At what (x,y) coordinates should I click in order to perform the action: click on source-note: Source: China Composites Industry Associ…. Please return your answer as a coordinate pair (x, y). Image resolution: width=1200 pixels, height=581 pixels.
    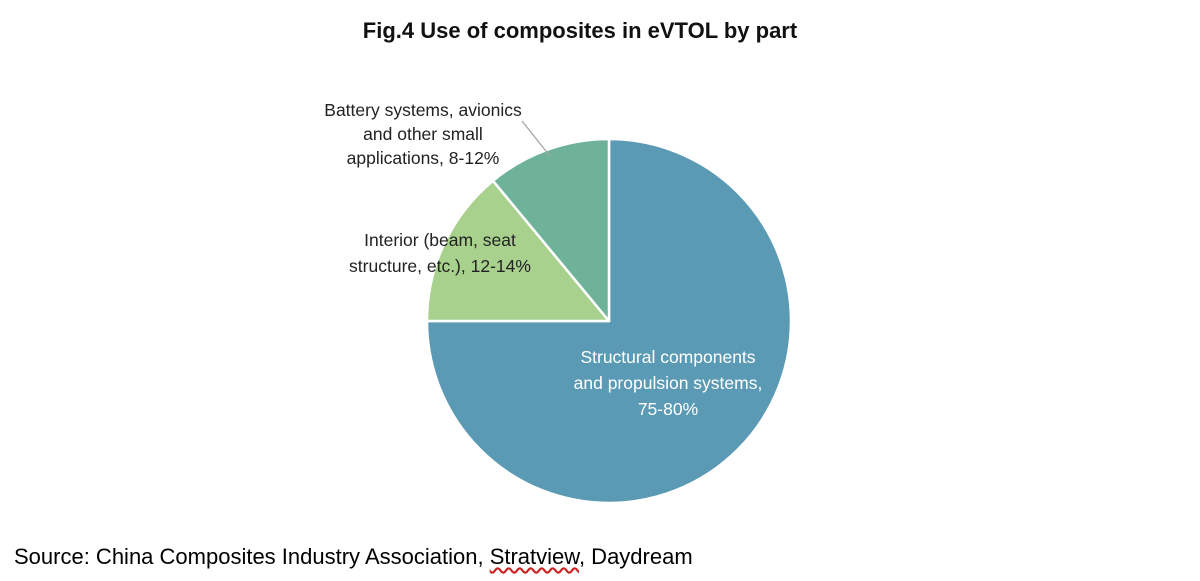
    Looking at the image, I should click on (353, 557).